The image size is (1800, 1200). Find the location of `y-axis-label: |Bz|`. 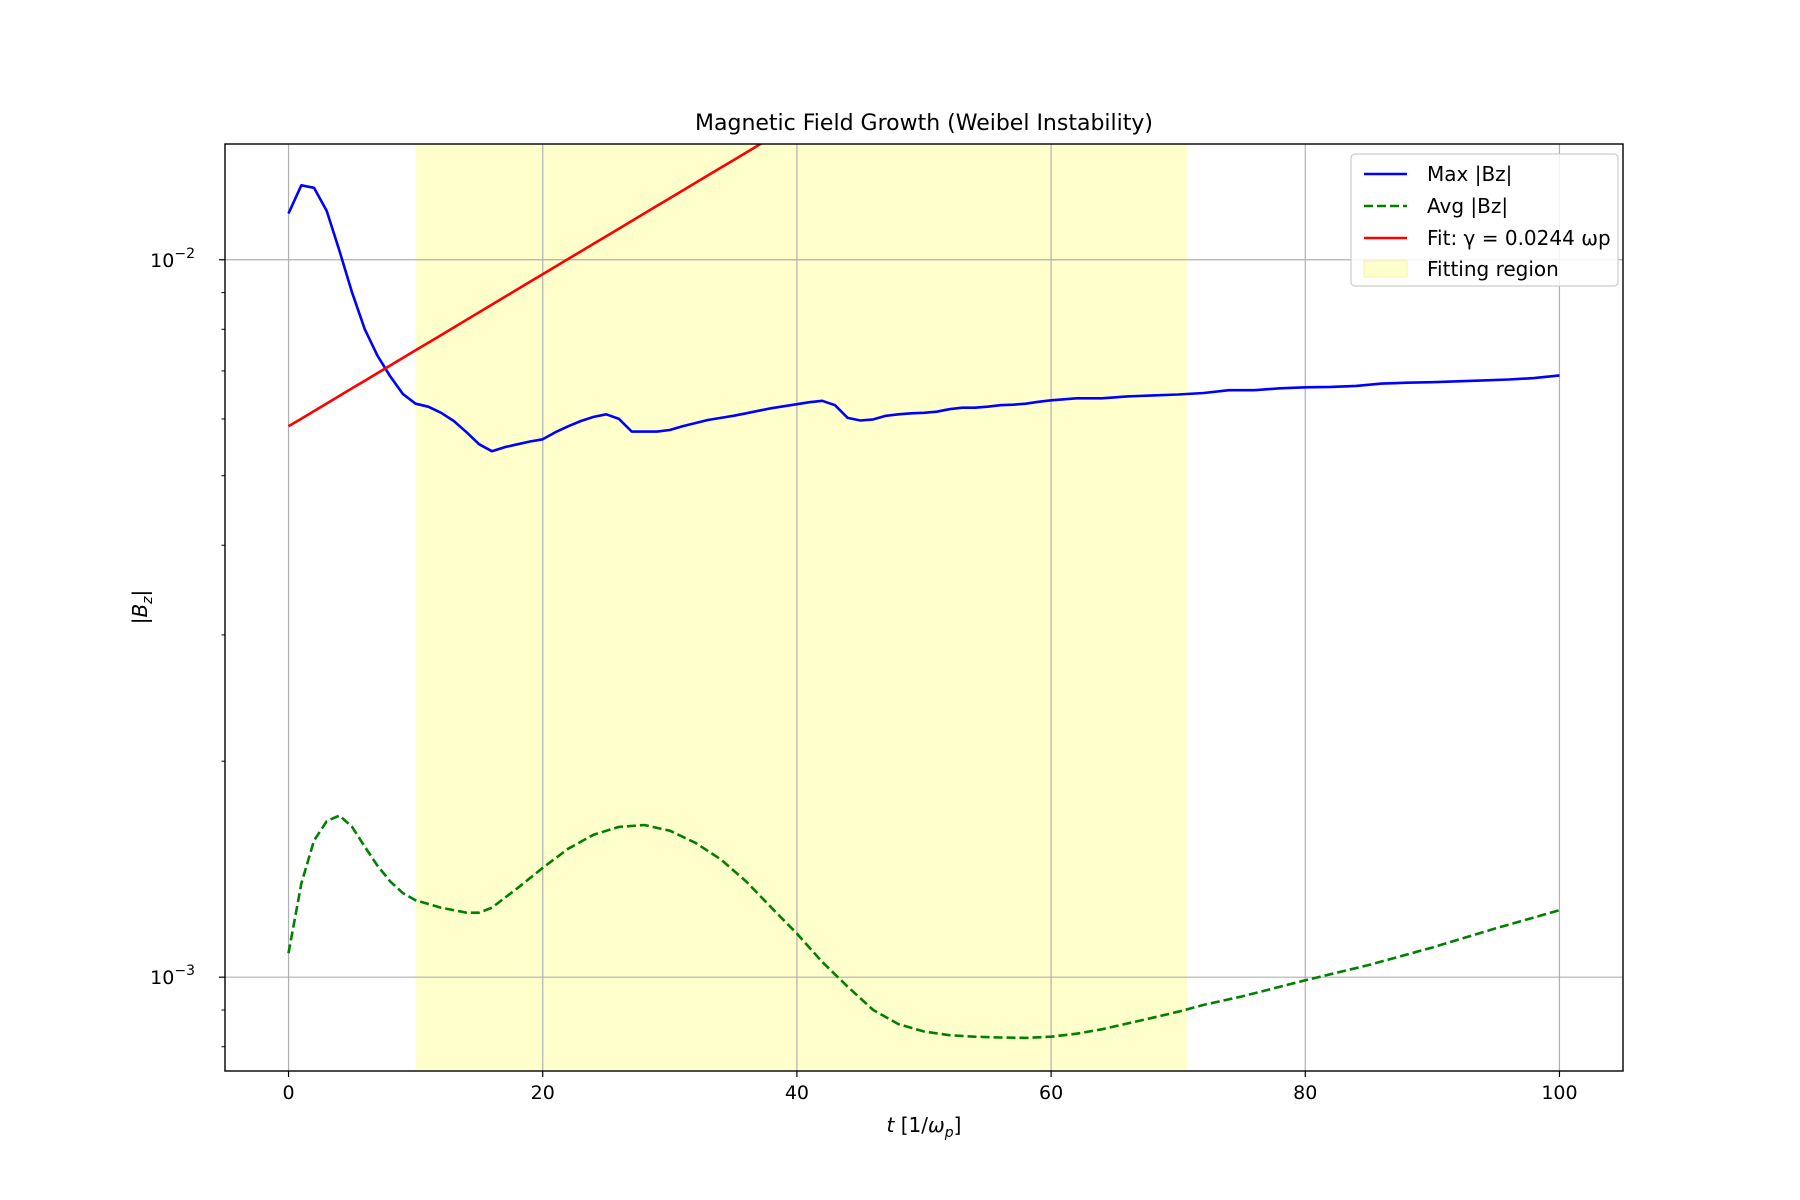

y-axis-label: |Bz| is located at coordinates (142, 607).